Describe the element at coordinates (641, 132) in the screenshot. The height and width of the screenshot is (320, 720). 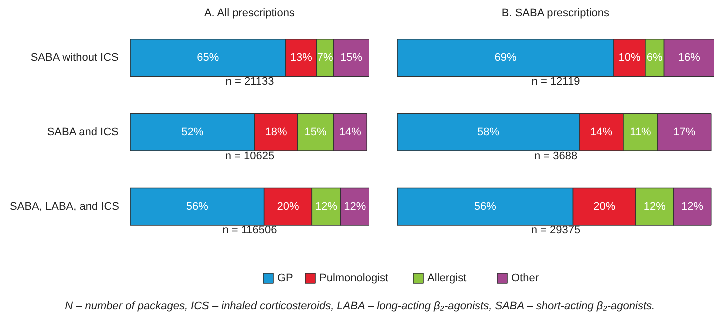
I see `data-label: 11%` at that location.